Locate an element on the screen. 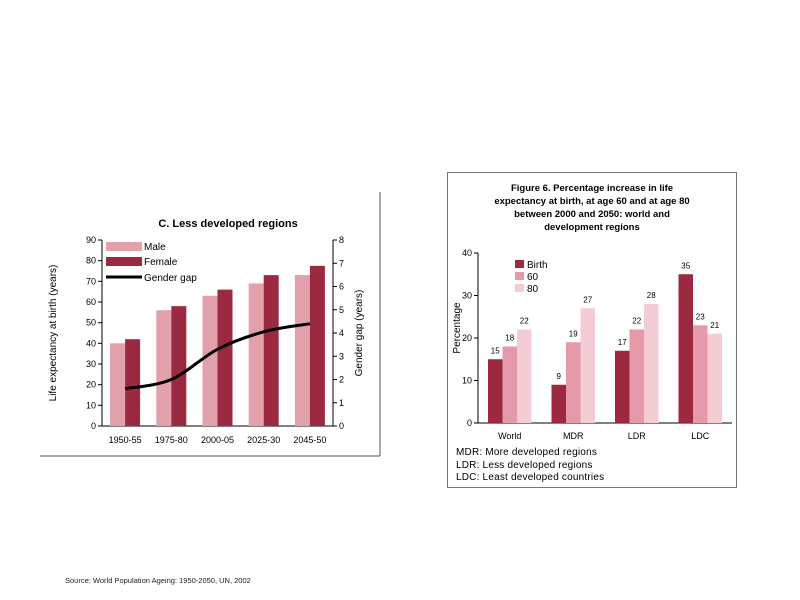 The image size is (800, 600). data-label: 21 is located at coordinates (714, 325).